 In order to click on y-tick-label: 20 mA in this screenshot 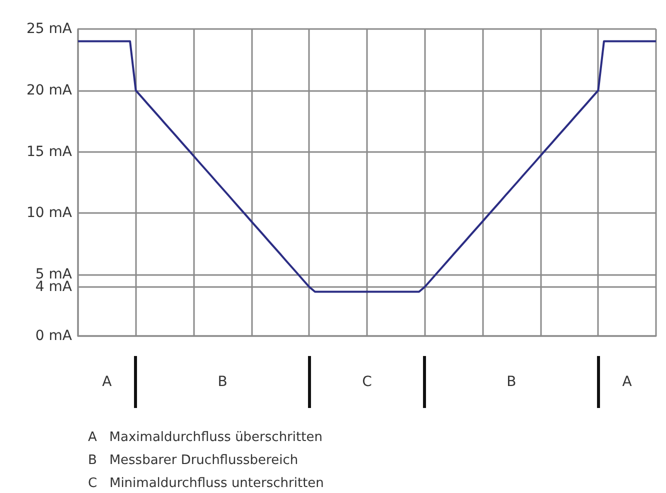, I will do `click(49, 90)`.